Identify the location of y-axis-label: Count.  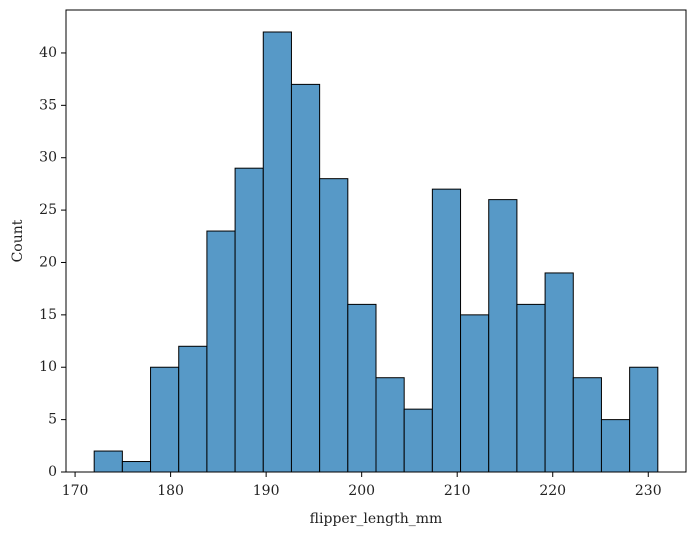
(18, 240).